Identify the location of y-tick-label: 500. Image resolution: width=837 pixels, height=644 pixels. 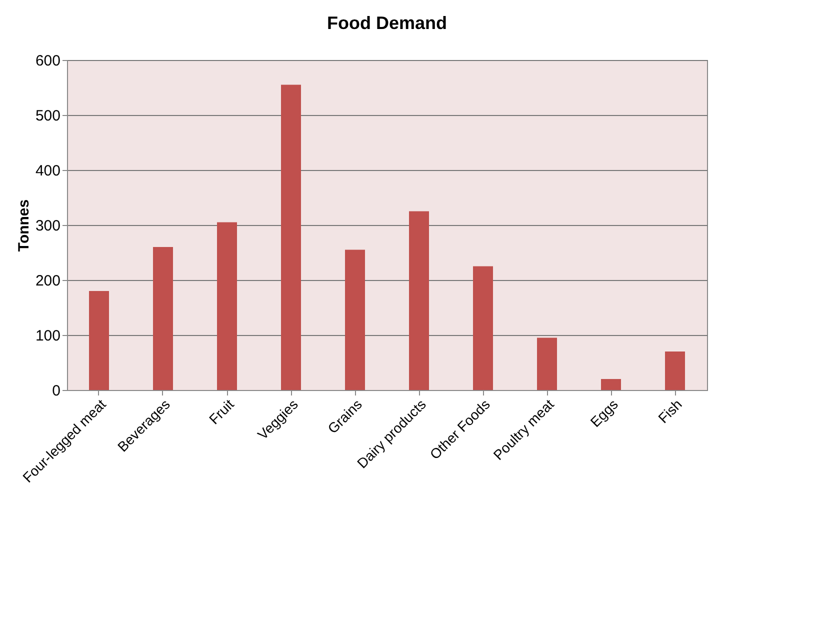
(47, 116).